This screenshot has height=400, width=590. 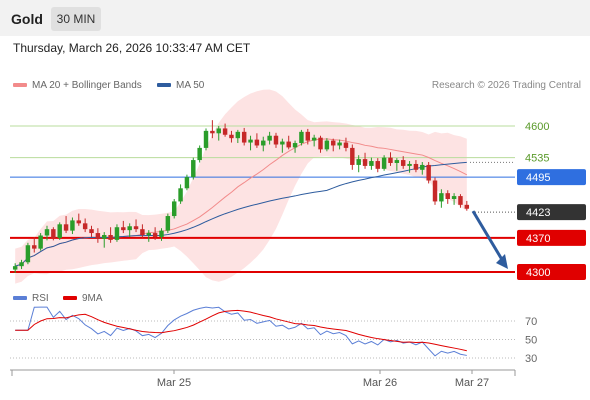 What do you see at coordinates (531, 341) in the screenshot?
I see `rsi-level-label: 50` at bounding box center [531, 341].